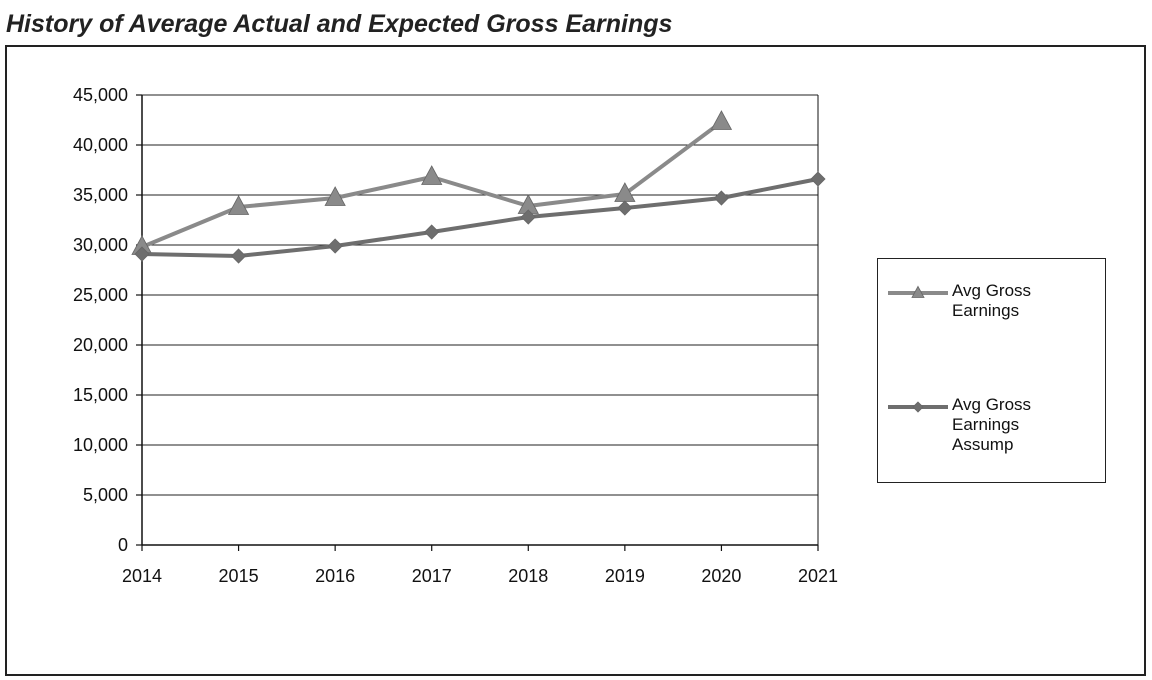 Image resolution: width=1152 pixels, height=680 pixels. Describe the element at coordinates (100, 345) in the screenshot. I see `y-tick-label: 20,000` at that location.